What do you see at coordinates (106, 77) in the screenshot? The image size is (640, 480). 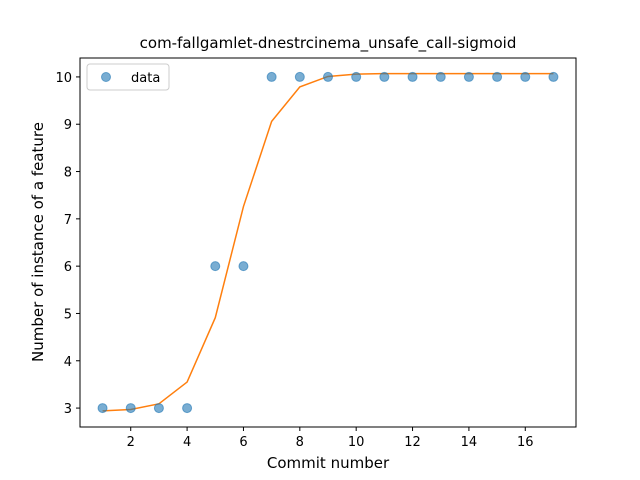 I see `legend-marker-data` at bounding box center [106, 77].